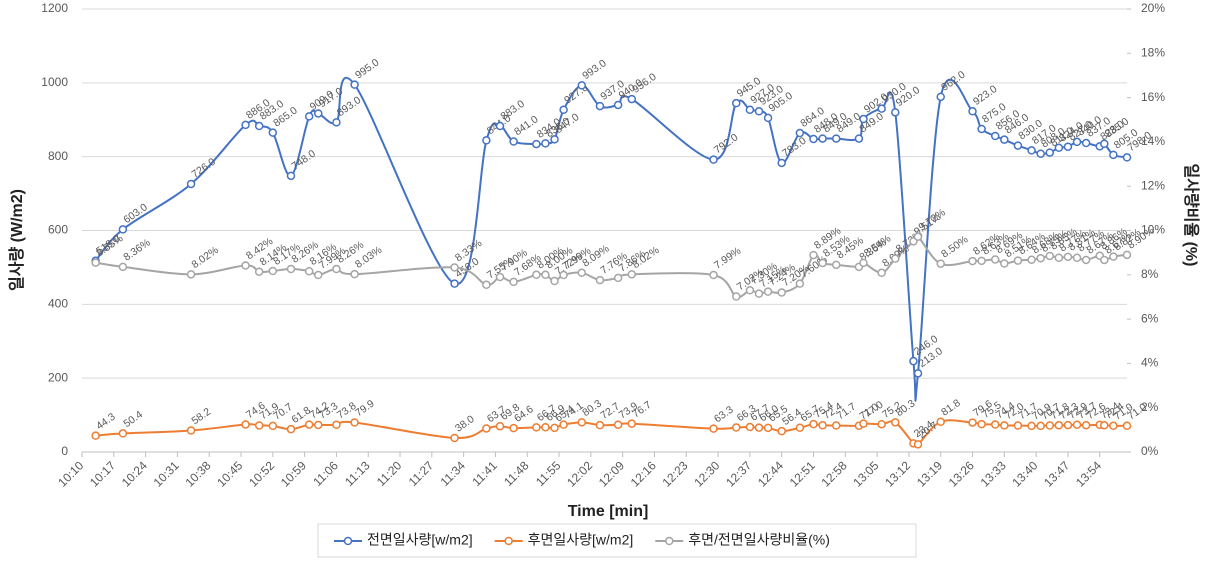 The image size is (1210, 562). I want to click on x-tick-label: 12:02, so click(579, 473).